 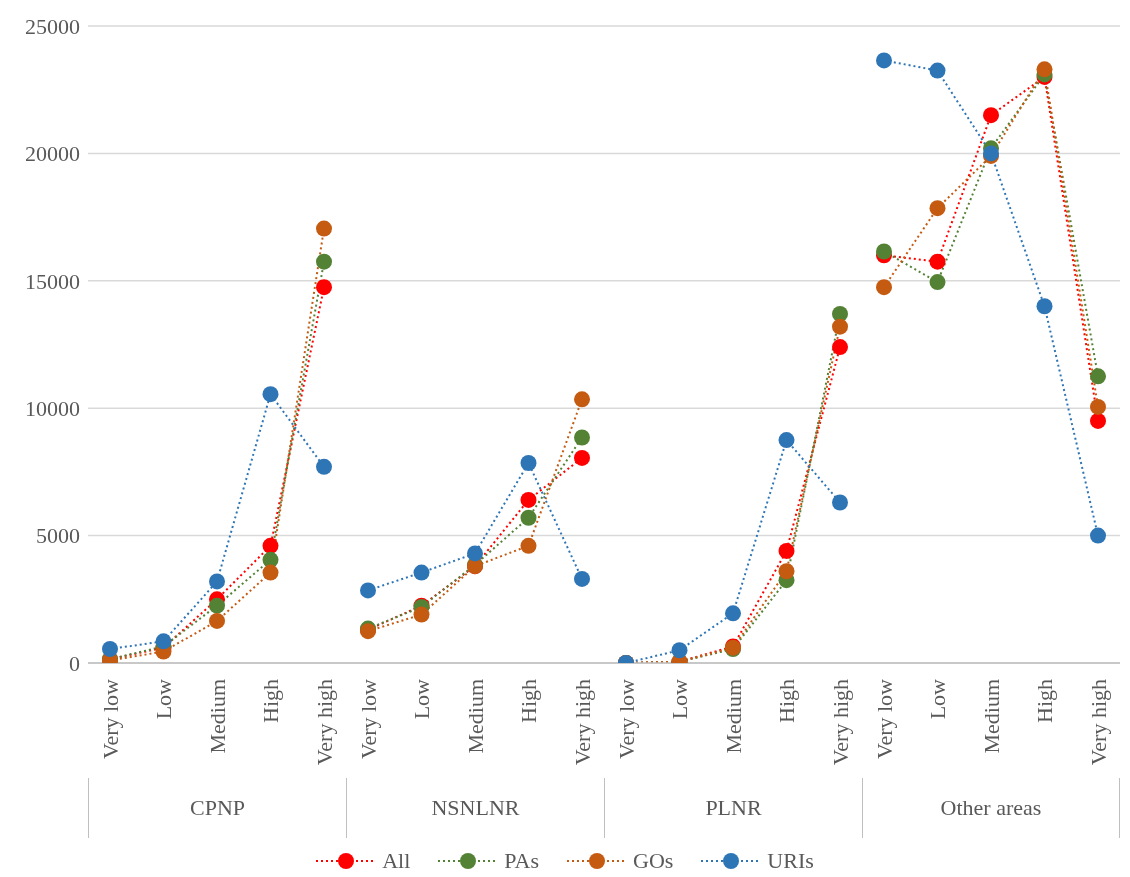 I want to click on x-axis-title: NSNLNR, so click(x=475, y=808).